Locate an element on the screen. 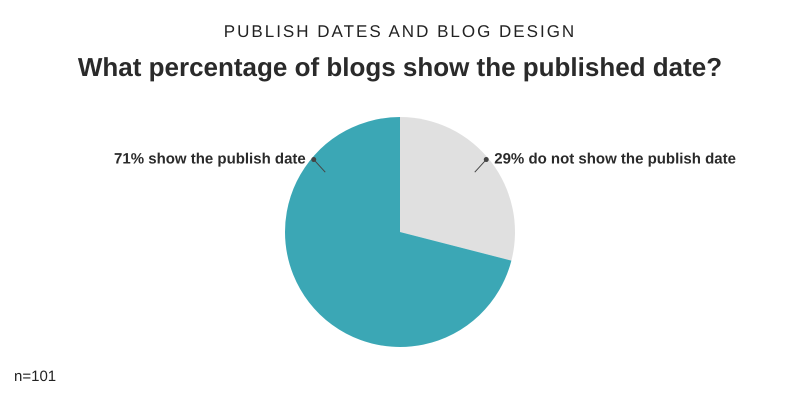  text: n=101 is located at coordinates (35, 376).